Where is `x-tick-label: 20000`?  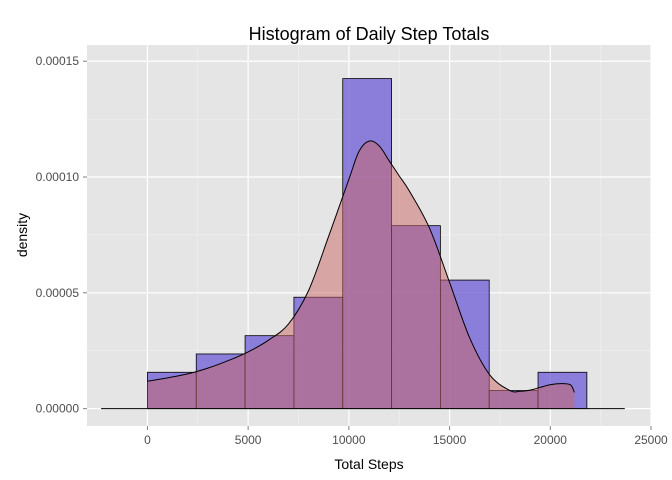
x-tick-label: 20000 is located at coordinates (551, 440).